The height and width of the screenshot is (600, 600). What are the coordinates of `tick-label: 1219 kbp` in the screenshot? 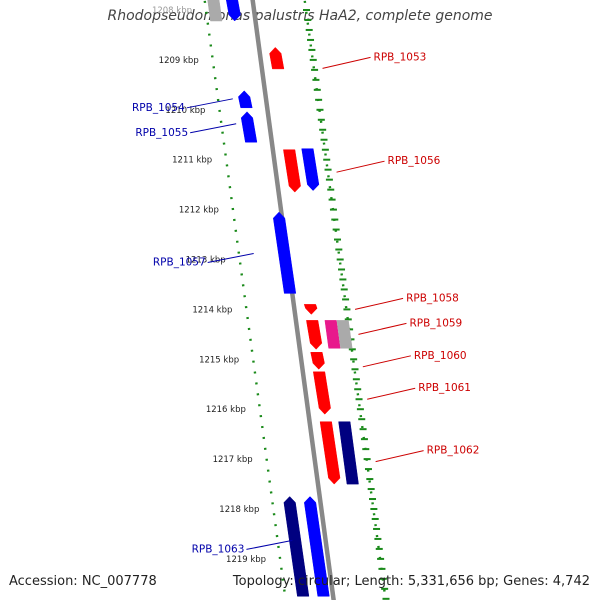 It's located at (246, 560).